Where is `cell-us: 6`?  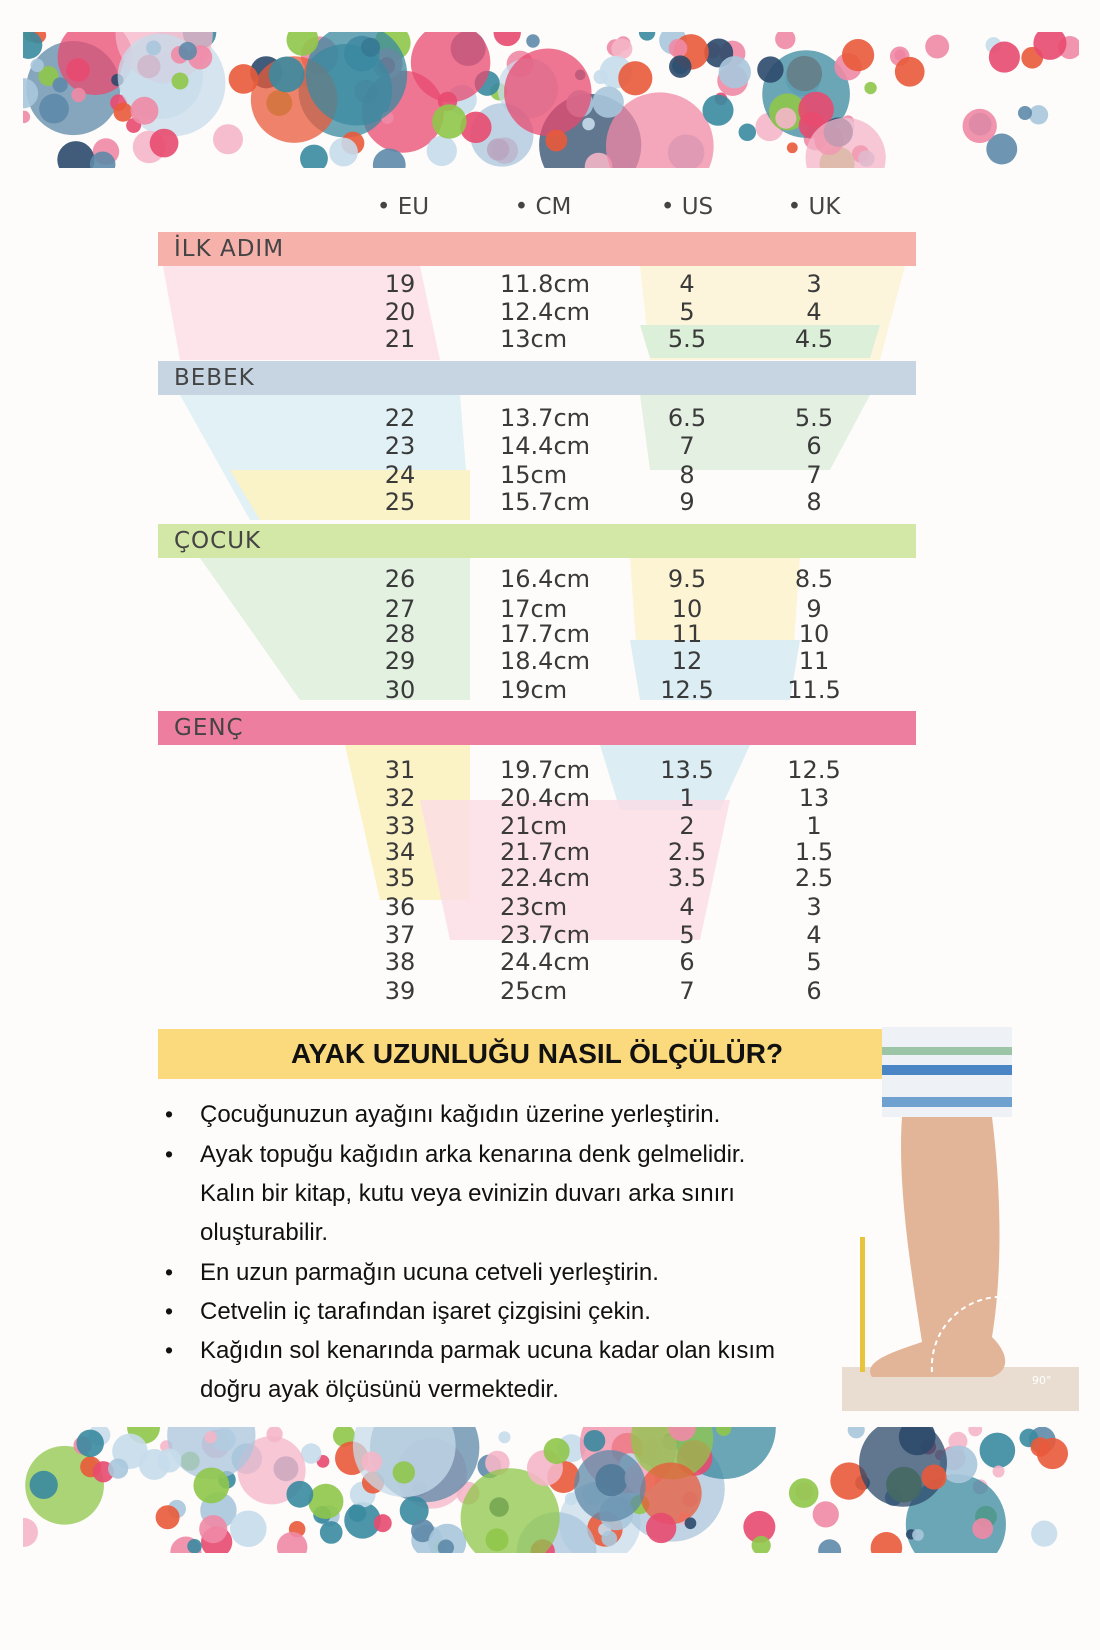 cell-us: 6 is located at coordinates (687, 962).